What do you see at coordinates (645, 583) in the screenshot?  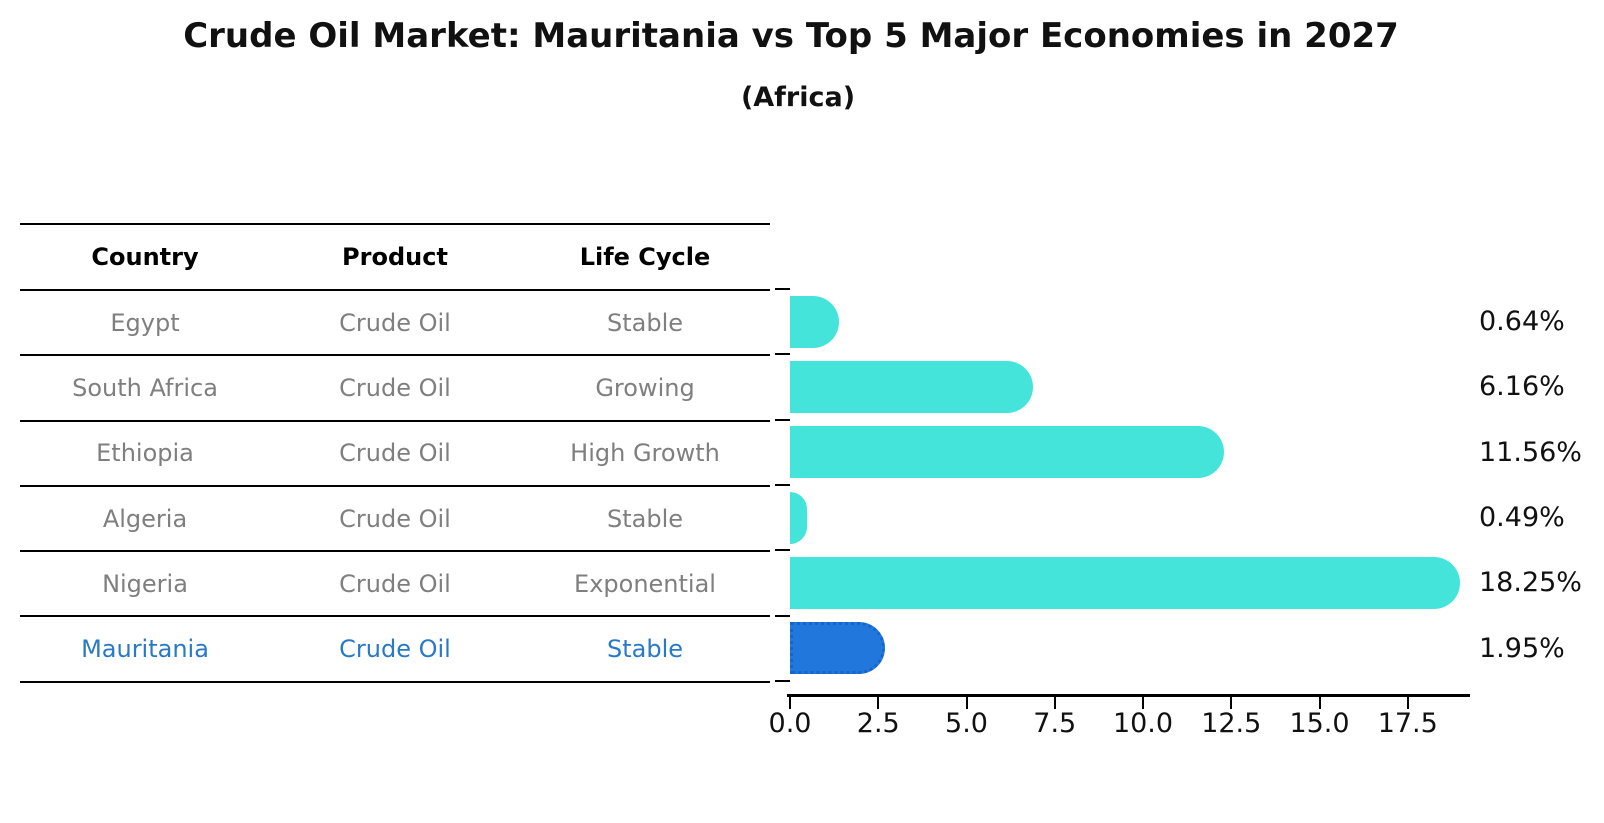 I see `table-cell: Exponential` at bounding box center [645, 583].